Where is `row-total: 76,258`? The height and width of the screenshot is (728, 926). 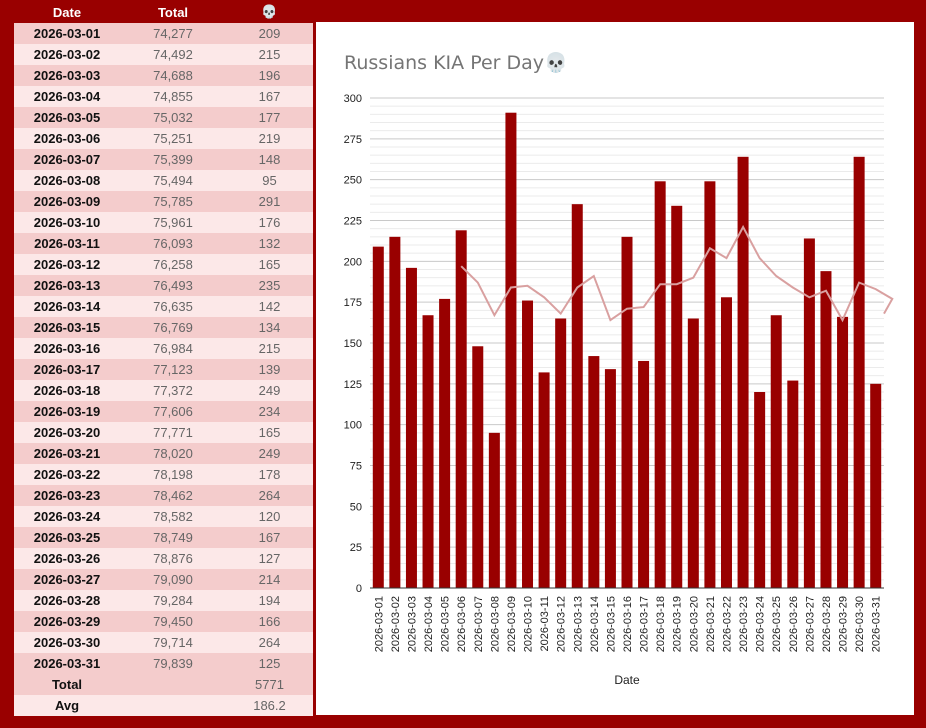
row-total: 76,258 is located at coordinates (173, 264).